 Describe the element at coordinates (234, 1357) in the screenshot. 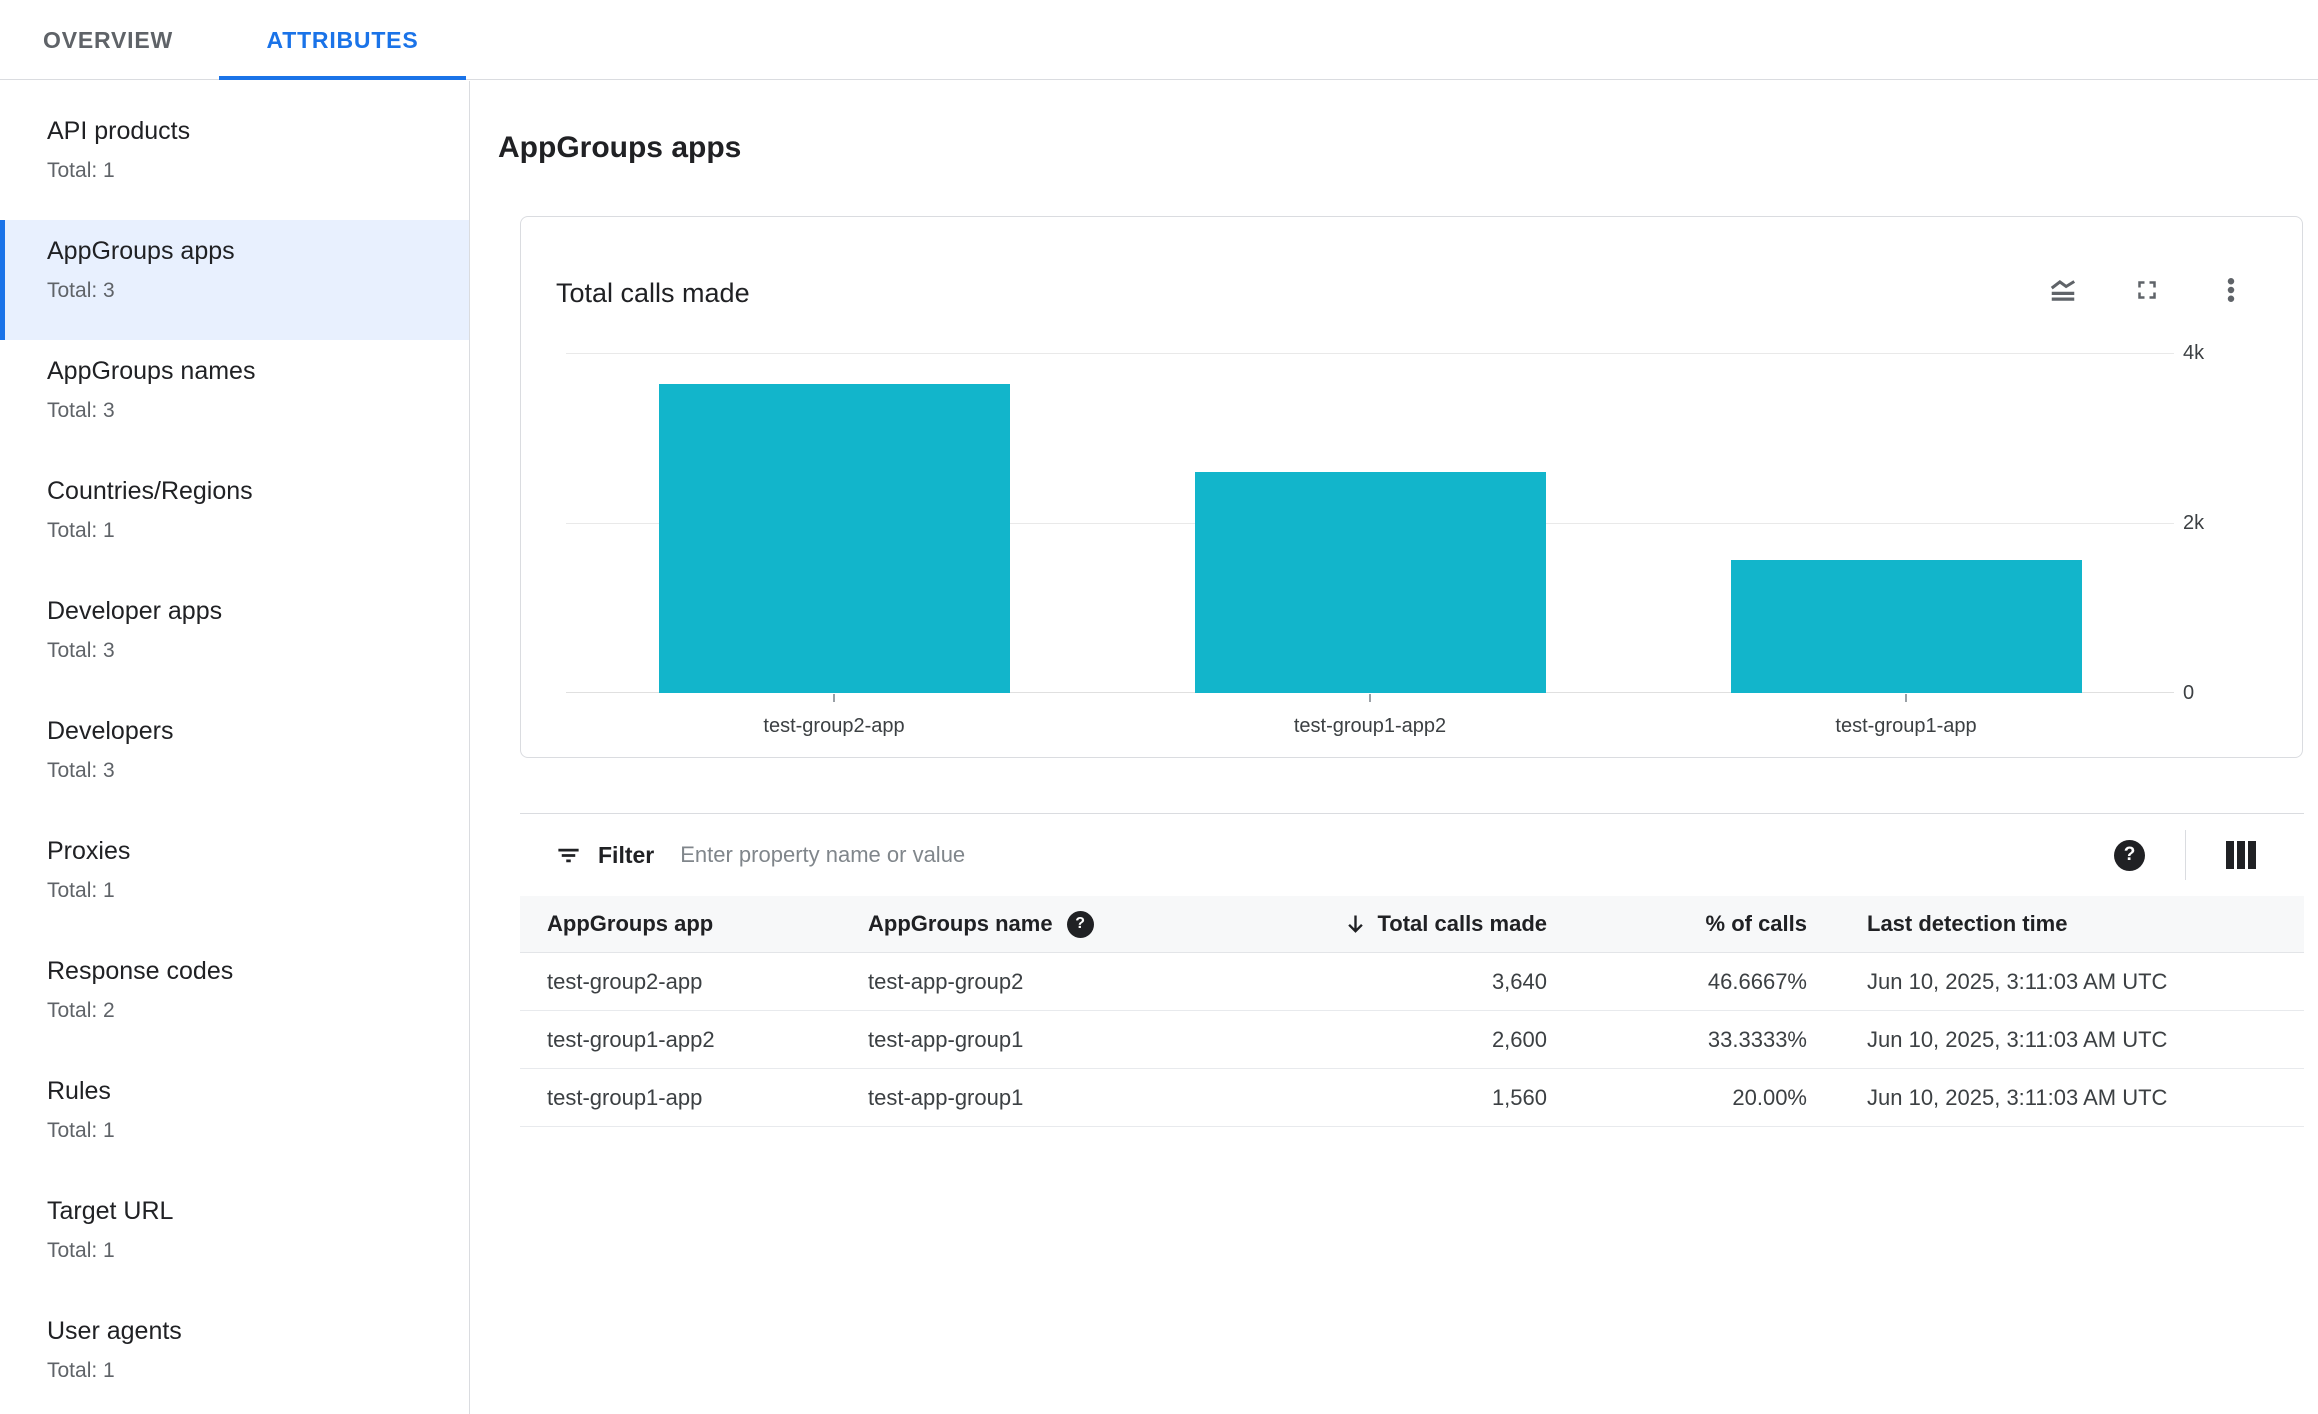

I see `sidebar-item-user-agents: User agents Total: 1` at that location.